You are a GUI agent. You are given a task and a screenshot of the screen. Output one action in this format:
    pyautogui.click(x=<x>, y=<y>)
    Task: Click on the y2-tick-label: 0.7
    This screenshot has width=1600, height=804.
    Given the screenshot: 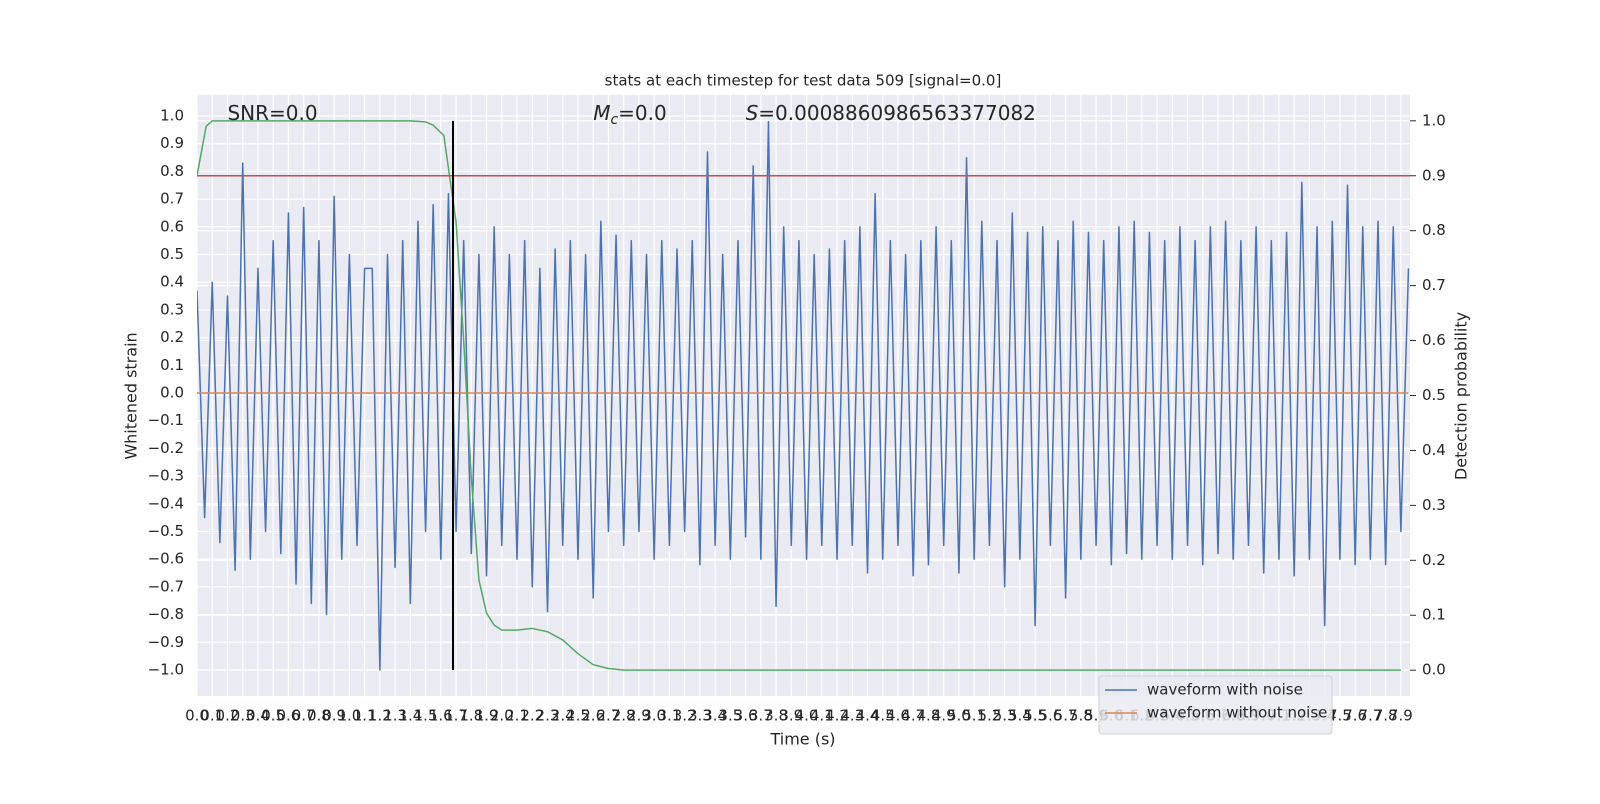 What is the action you would take?
    pyautogui.click(x=1434, y=285)
    